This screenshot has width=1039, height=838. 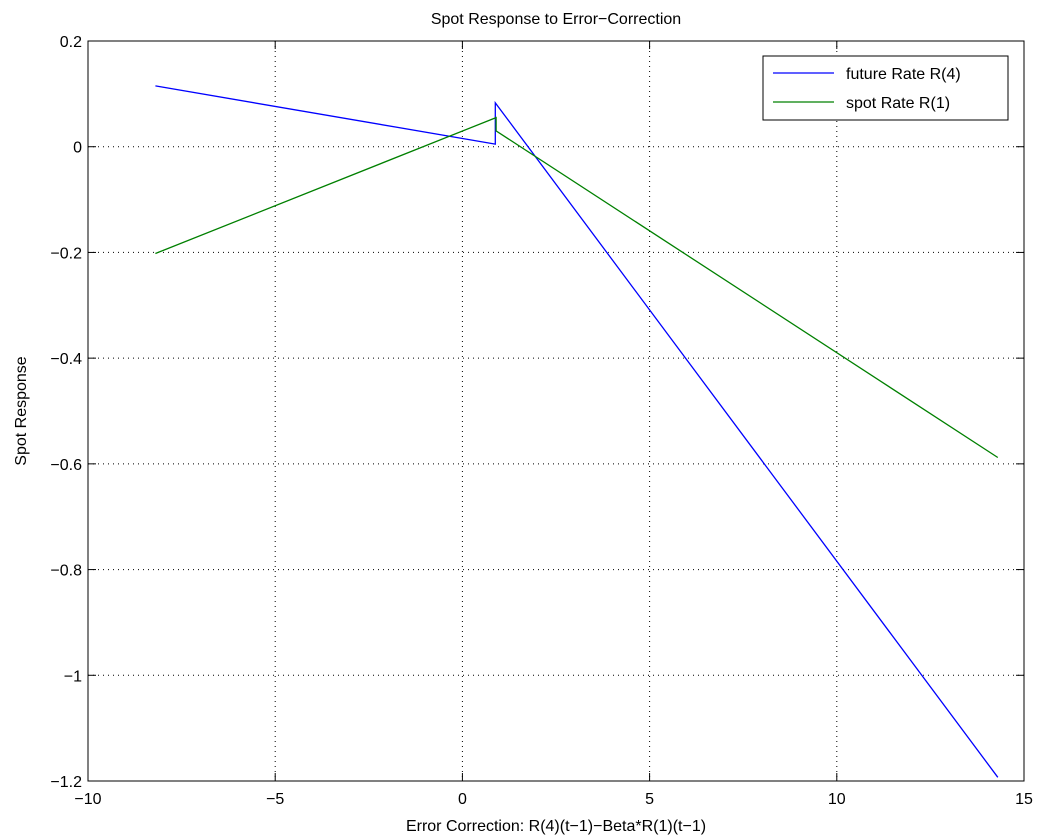 I want to click on chart-title: Spot Response to Error−Correction, so click(x=556, y=19).